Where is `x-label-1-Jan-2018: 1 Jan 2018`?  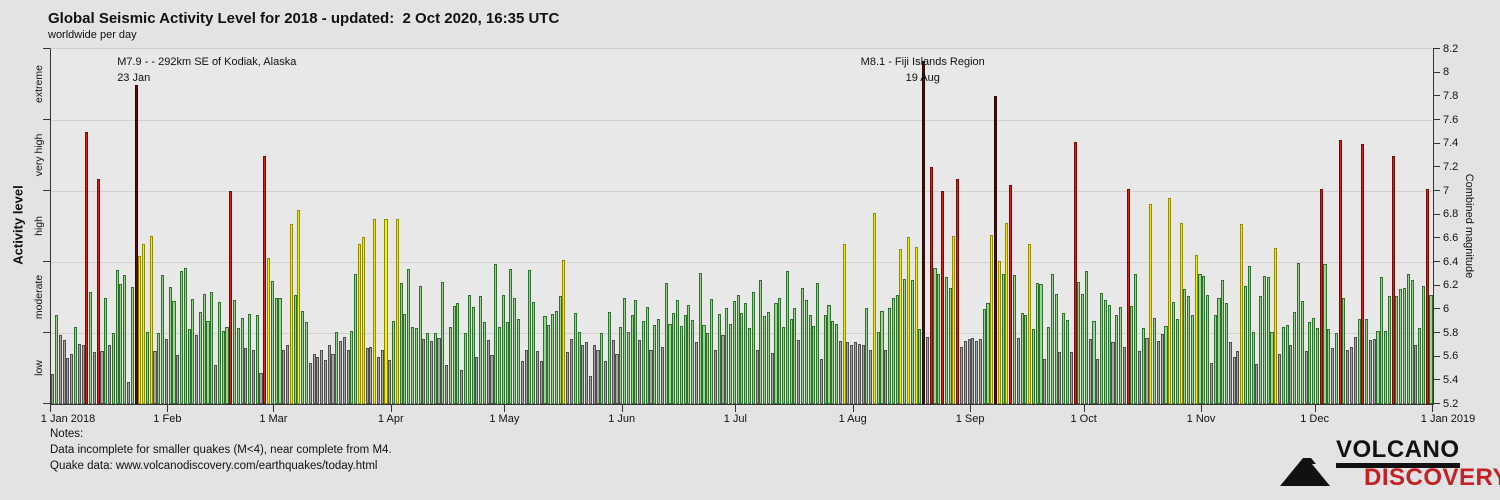 x-label-1-Jan-2018: 1 Jan 2018 is located at coordinates (68, 419).